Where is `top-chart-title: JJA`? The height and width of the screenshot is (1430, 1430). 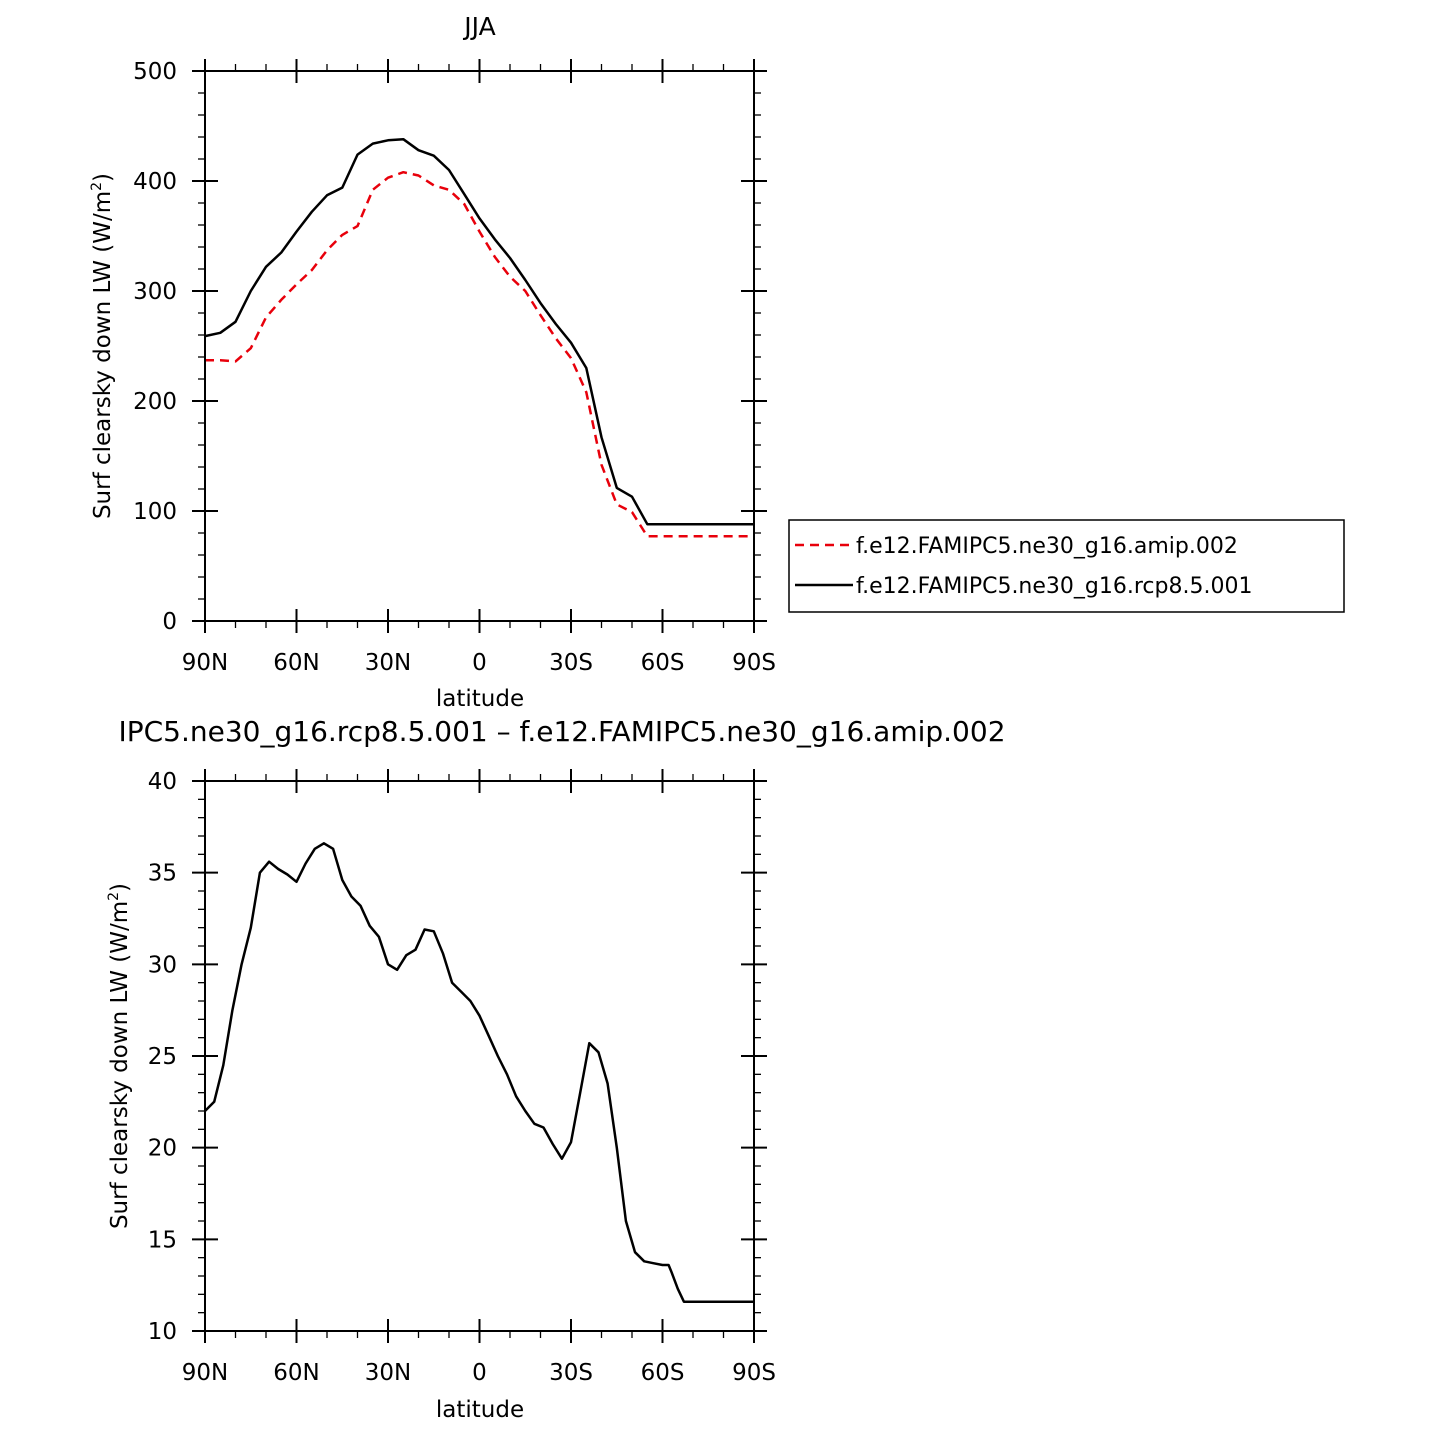
top-chart-title: JJA is located at coordinates (478, 26).